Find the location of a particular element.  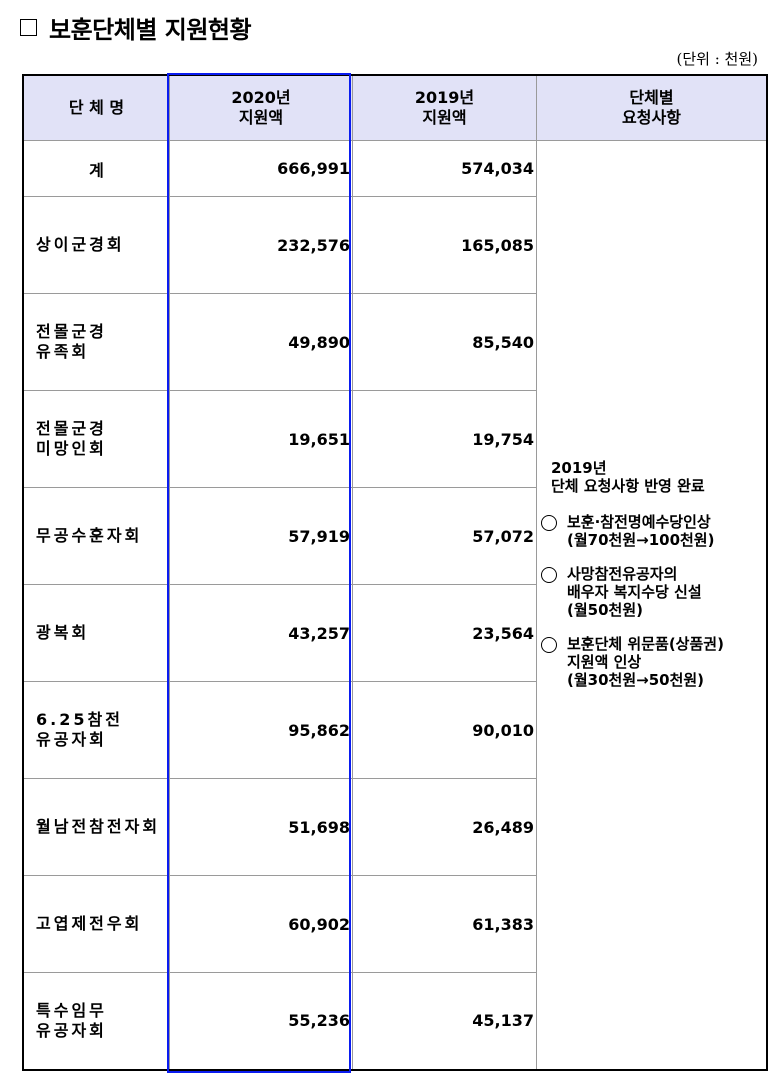

table-row: 월남전참전자회 51,698 26,489 is located at coordinates (394, 827).